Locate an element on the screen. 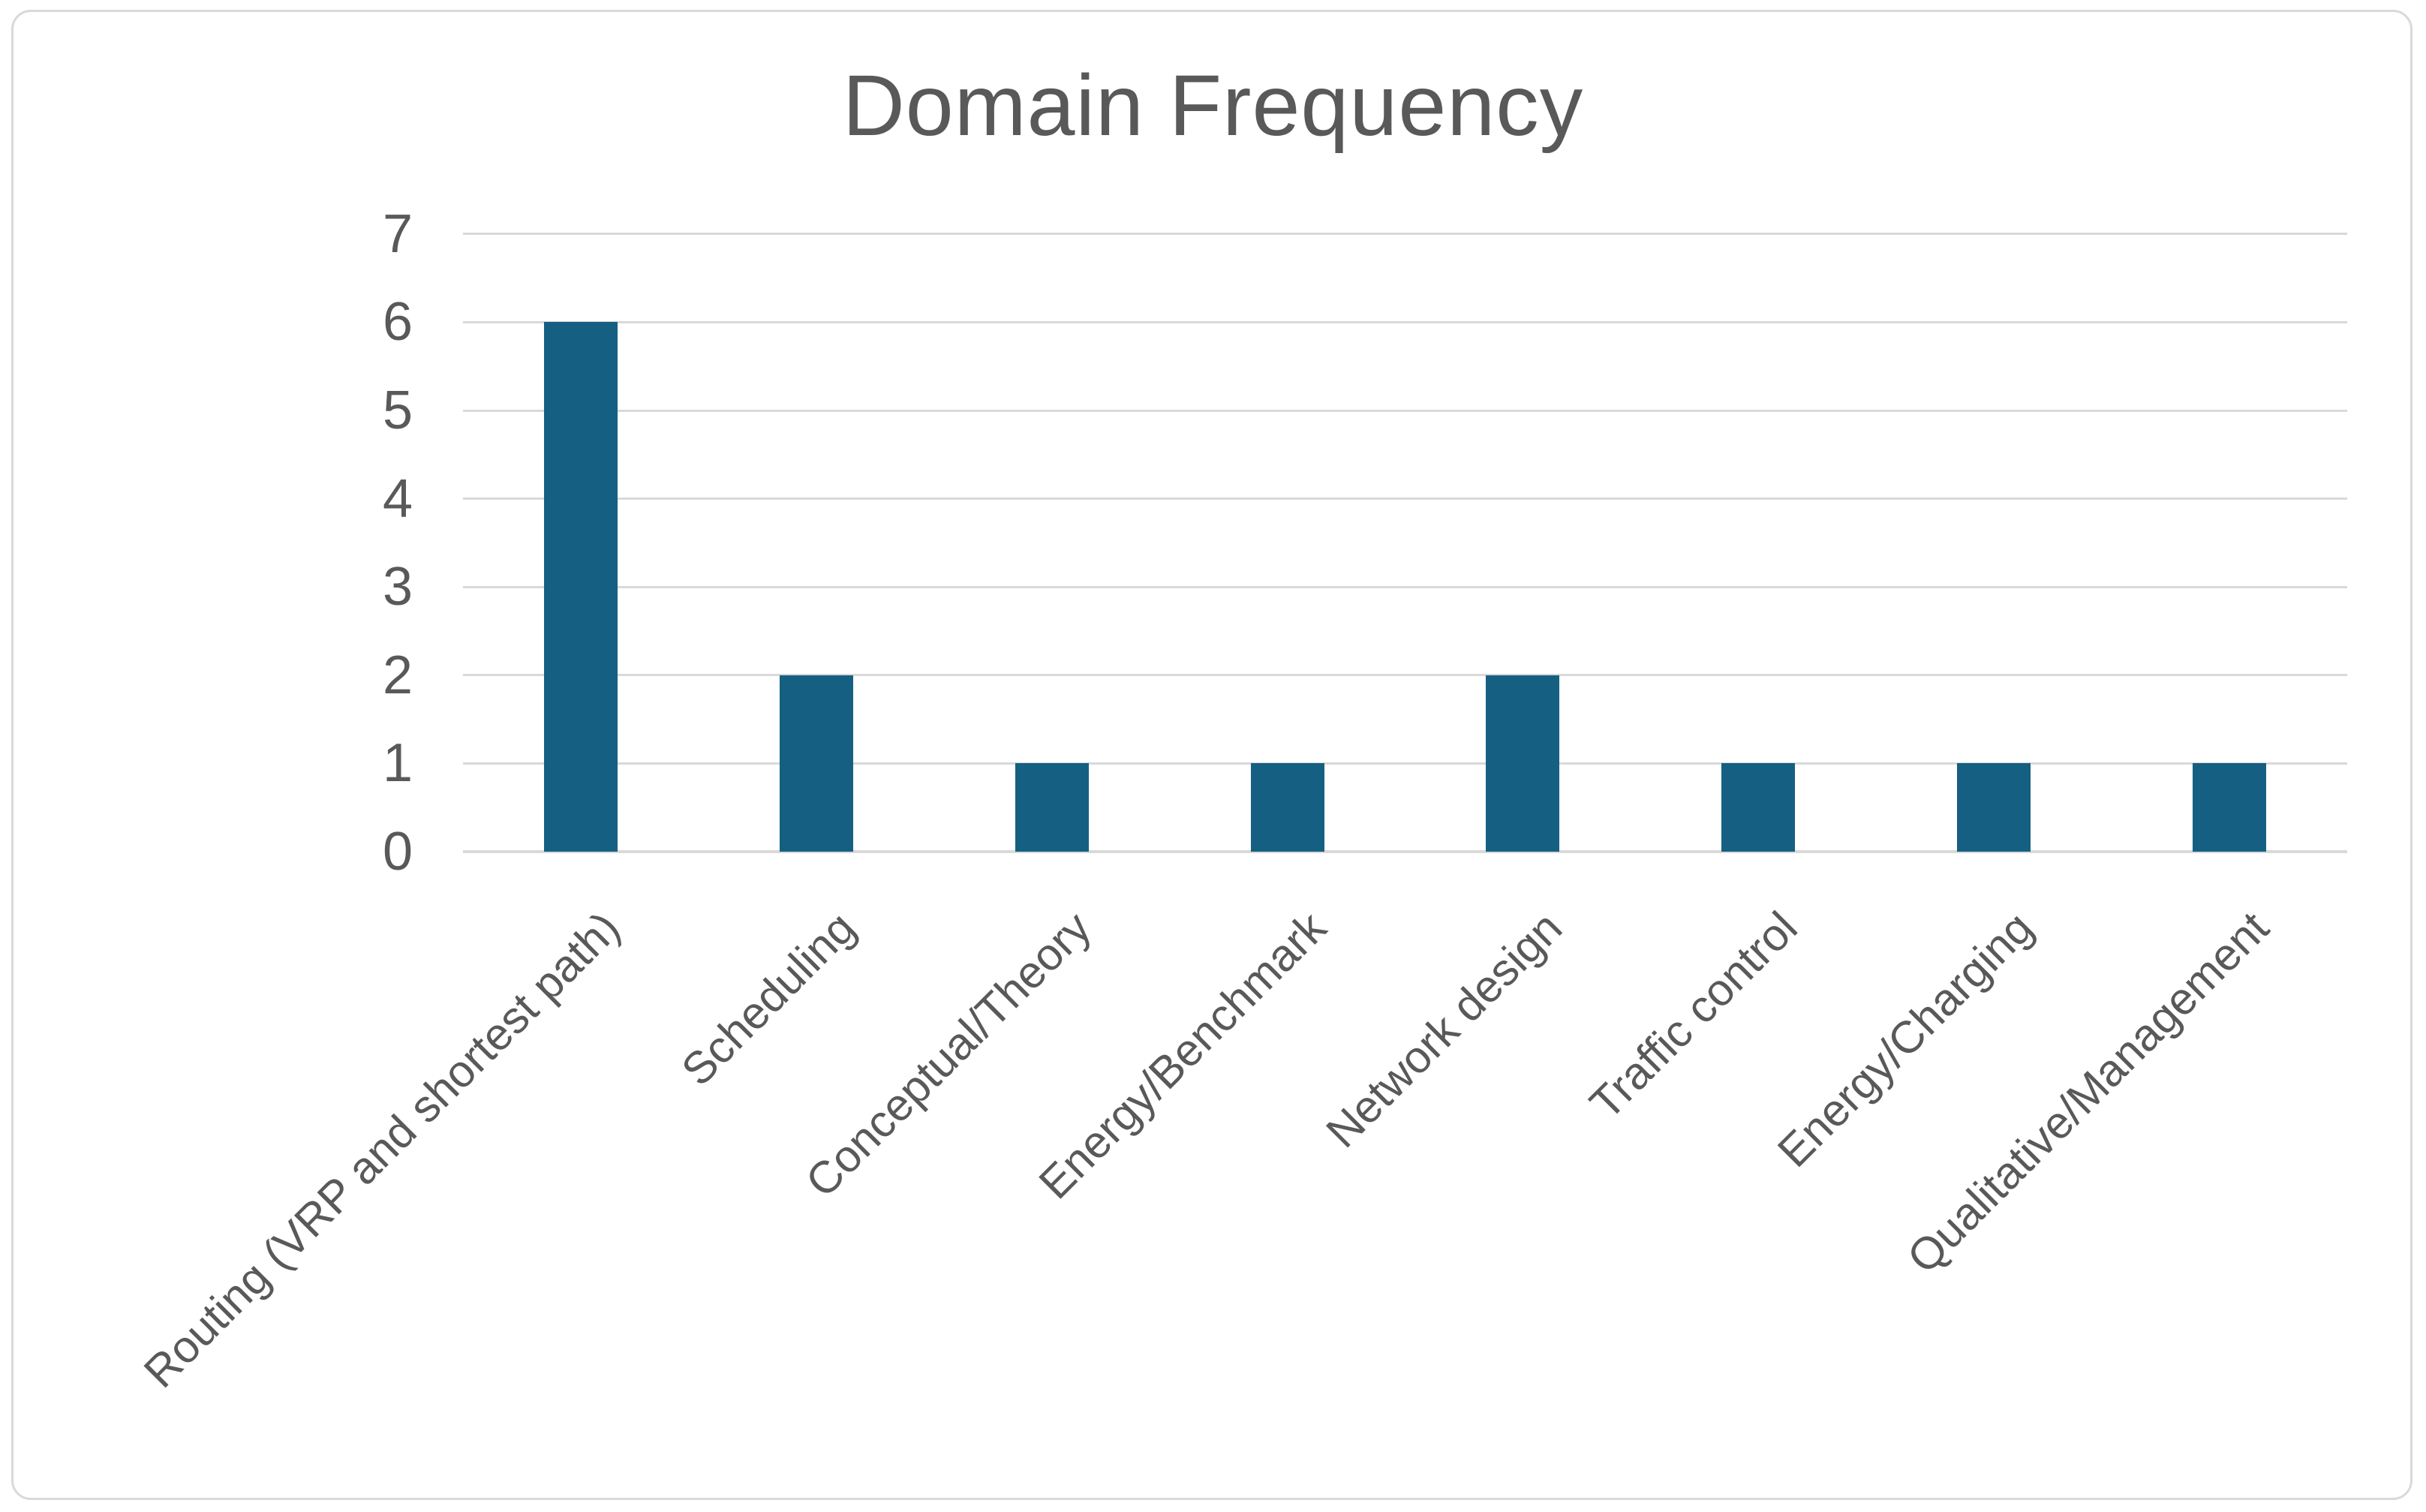 This screenshot has width=2426, height=1512. bar-network-design is located at coordinates (1523, 763).